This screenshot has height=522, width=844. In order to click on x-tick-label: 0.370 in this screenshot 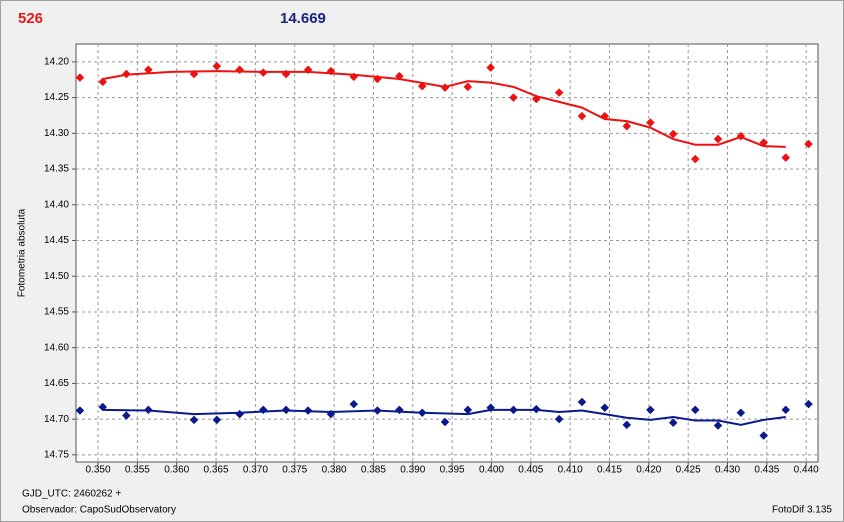, I will do `click(255, 470)`.